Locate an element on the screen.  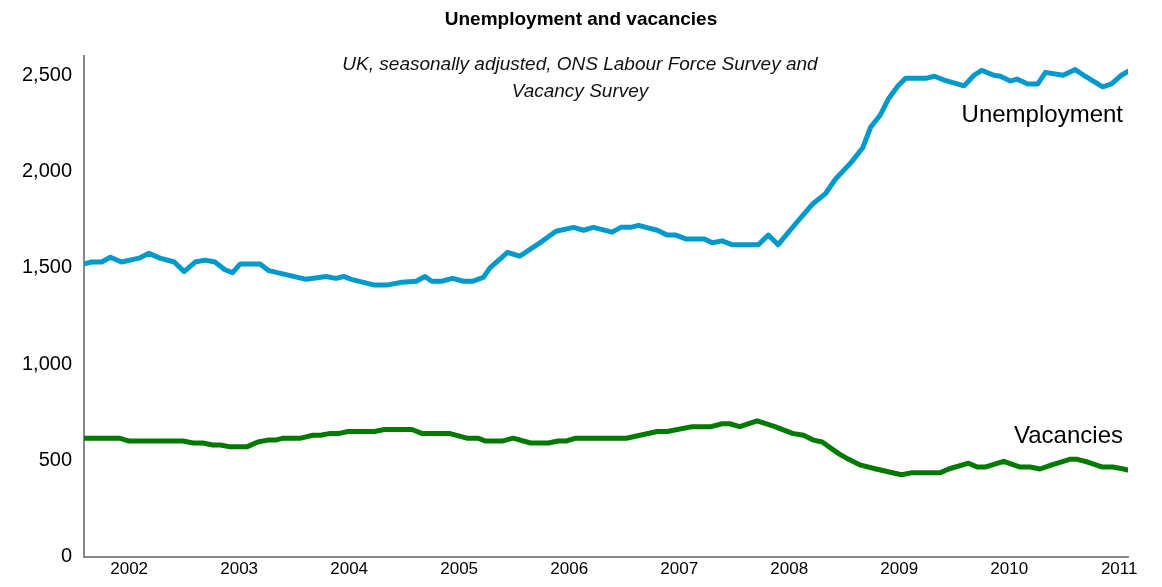
y-tick-label: 1,000 is located at coordinates (47, 362).